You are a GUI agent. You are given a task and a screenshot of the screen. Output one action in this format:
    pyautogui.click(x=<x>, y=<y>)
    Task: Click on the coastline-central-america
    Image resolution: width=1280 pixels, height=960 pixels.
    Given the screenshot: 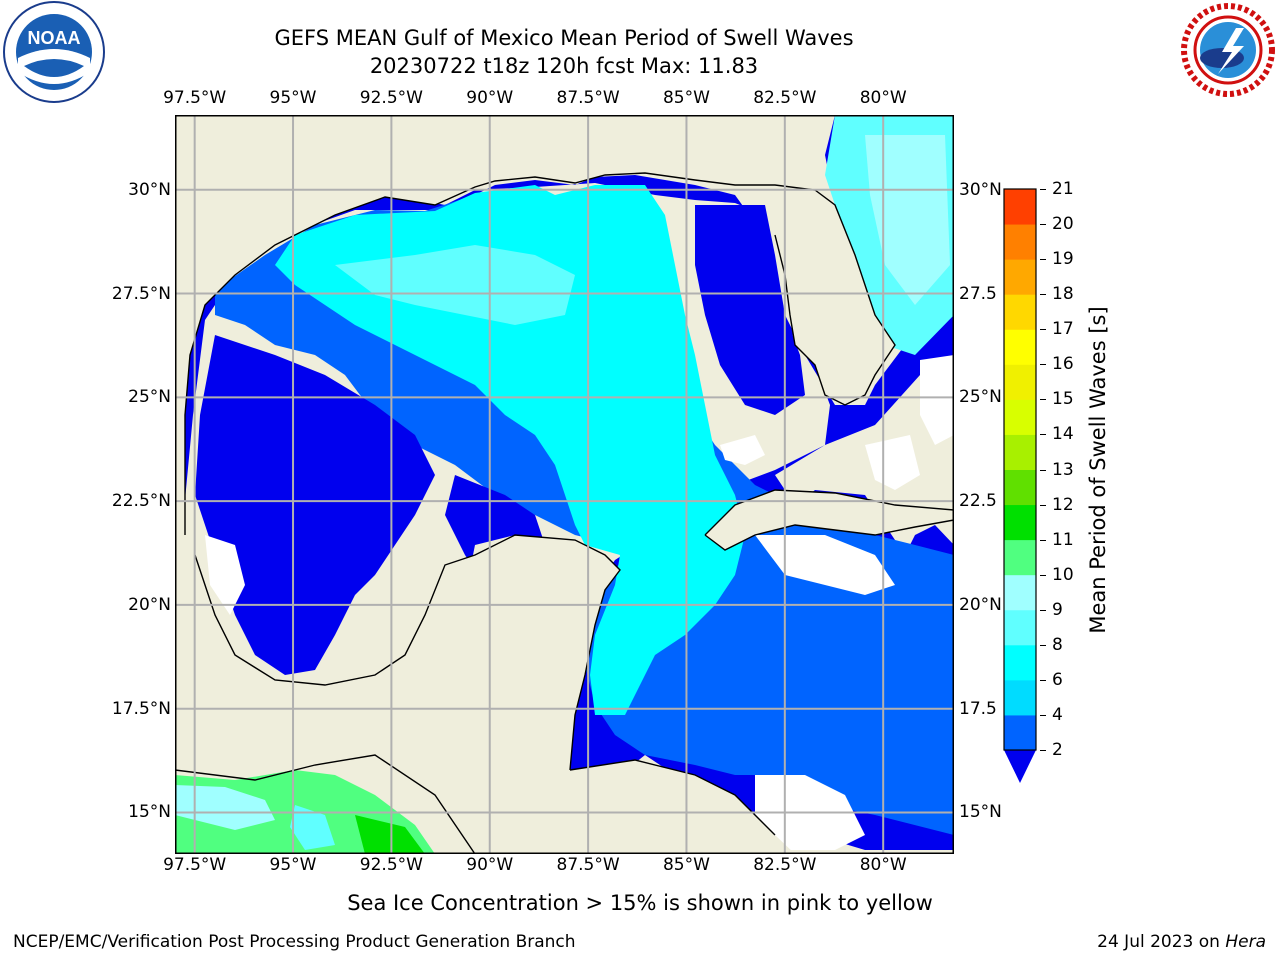 What is the action you would take?
    pyautogui.click(x=672, y=797)
    